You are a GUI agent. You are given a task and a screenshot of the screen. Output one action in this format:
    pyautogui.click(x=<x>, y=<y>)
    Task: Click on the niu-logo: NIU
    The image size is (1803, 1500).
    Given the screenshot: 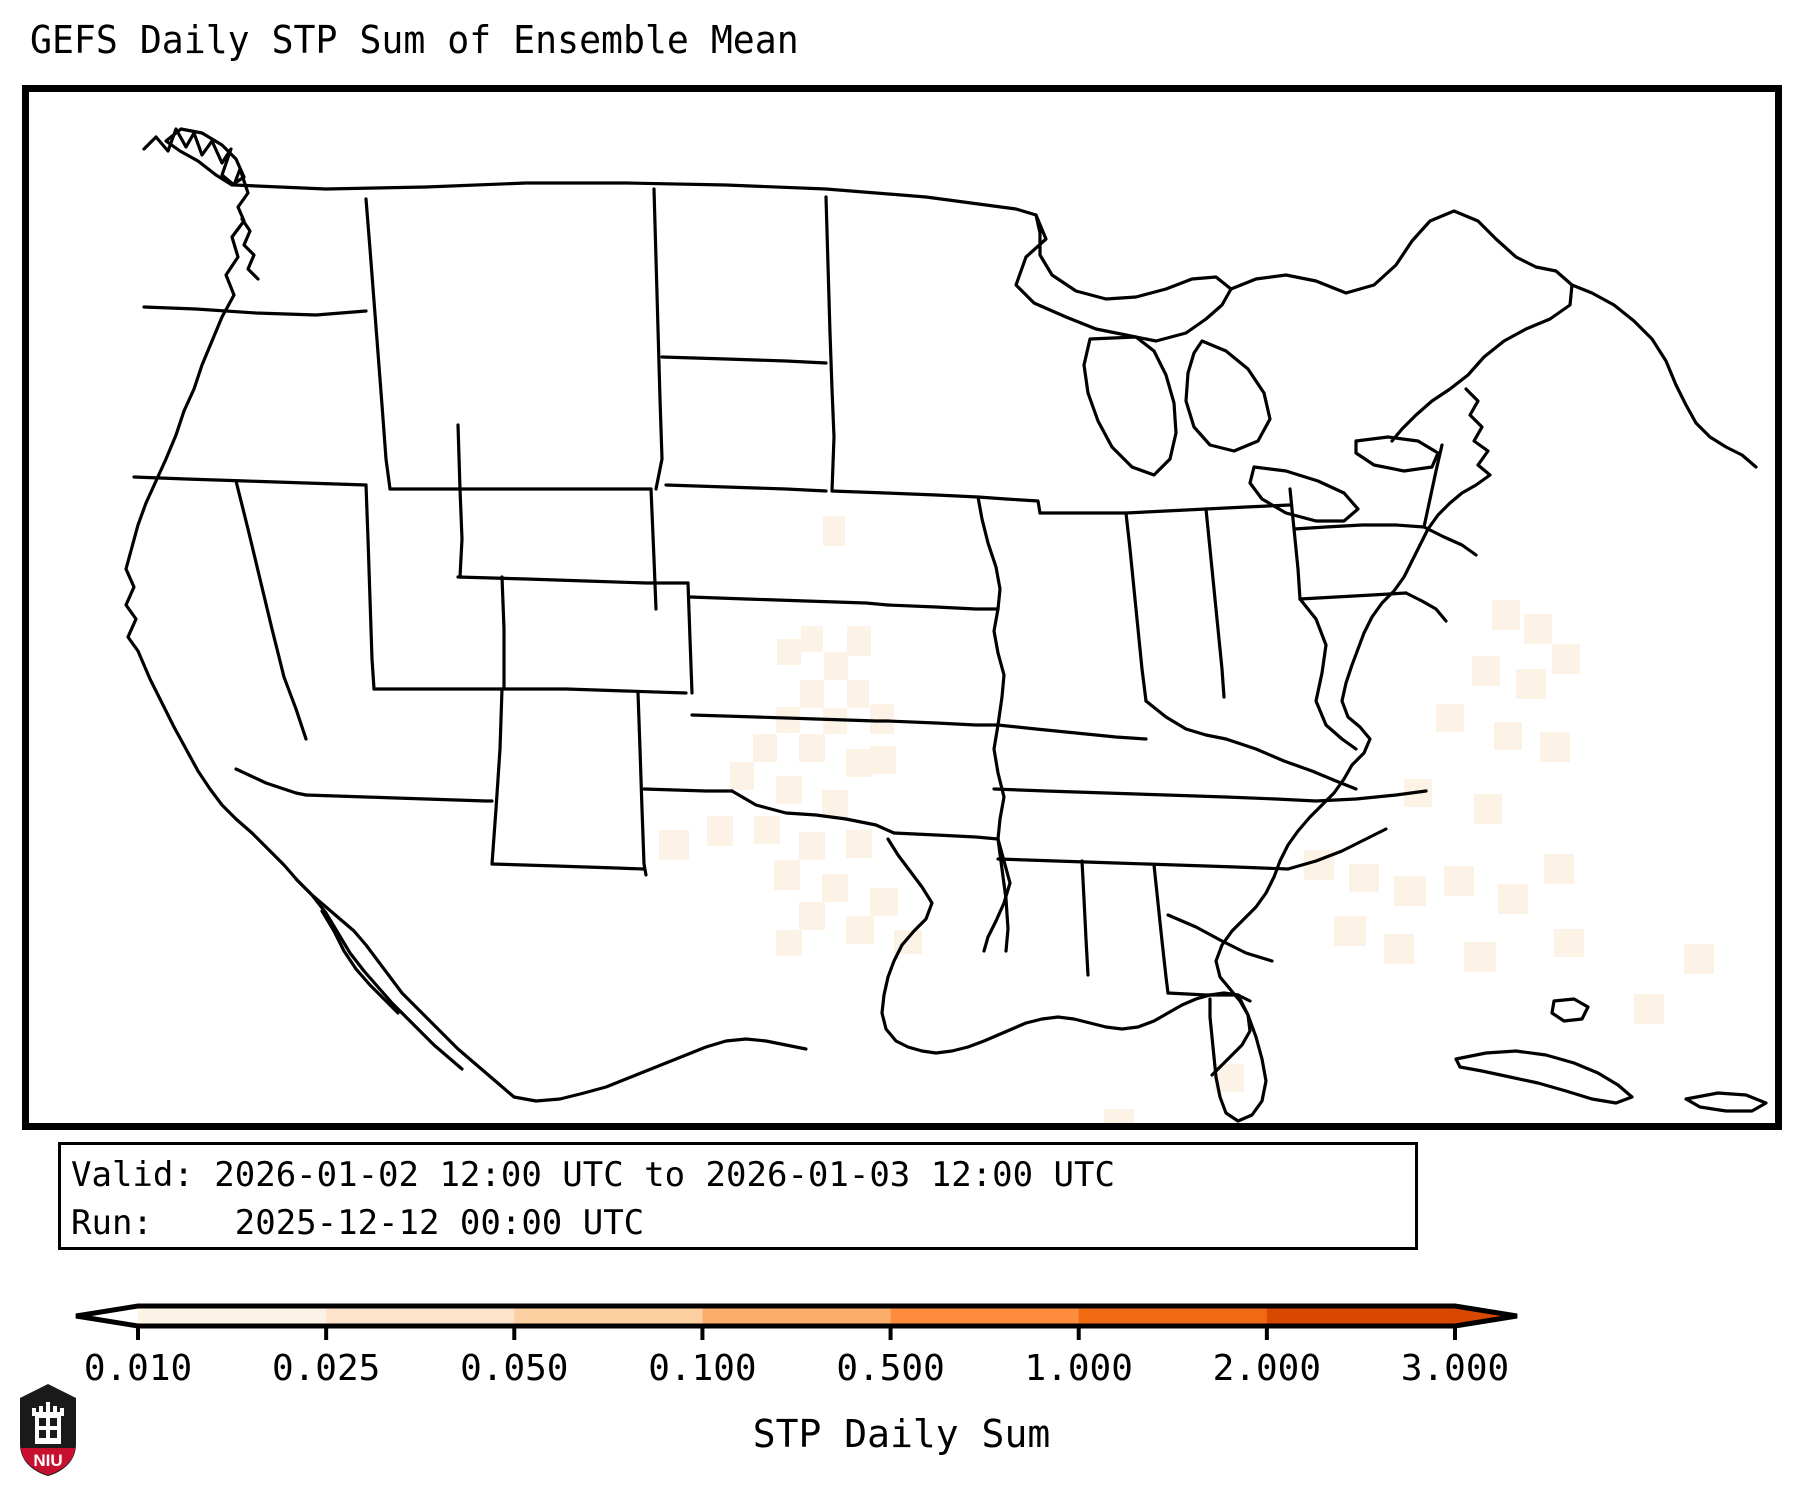 What is the action you would take?
    pyautogui.click(x=48, y=1430)
    